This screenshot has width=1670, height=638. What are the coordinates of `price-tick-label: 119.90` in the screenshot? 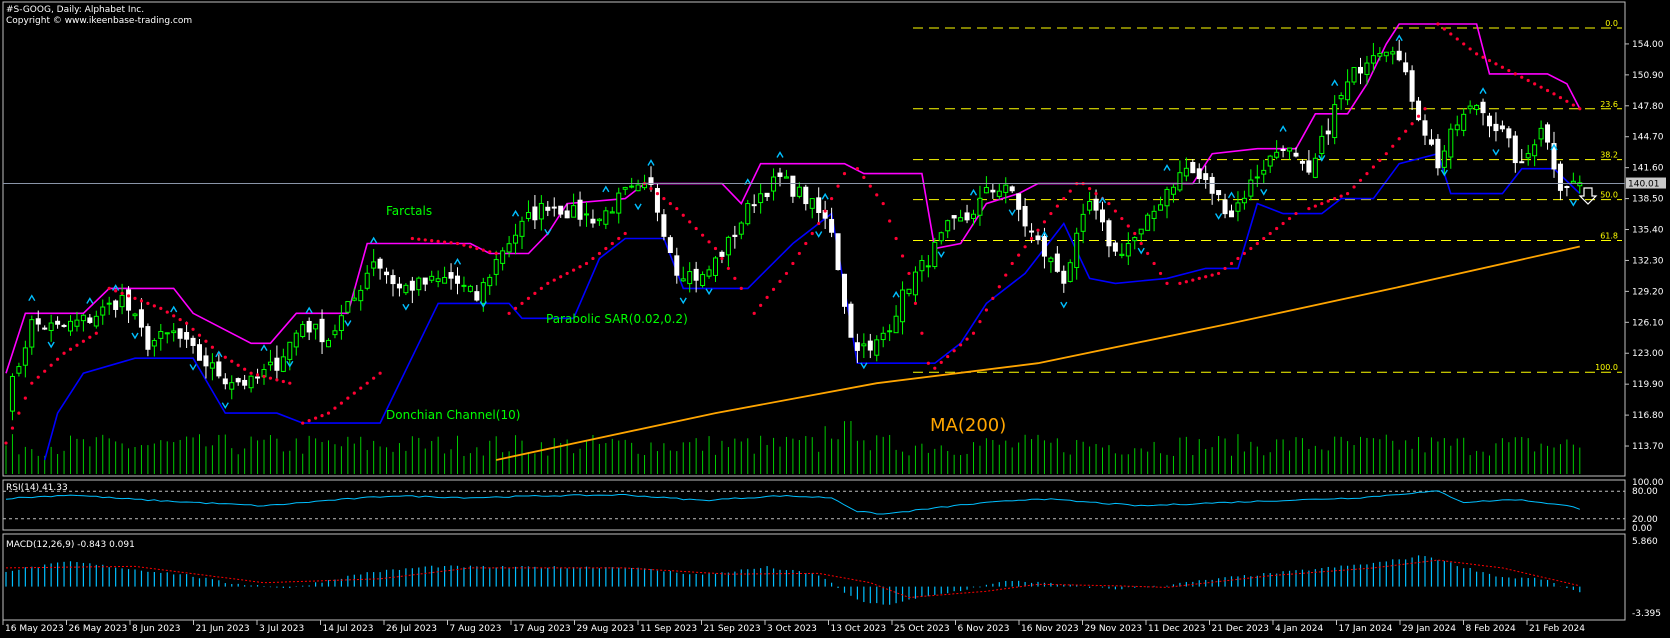 It's located at (1648, 385).